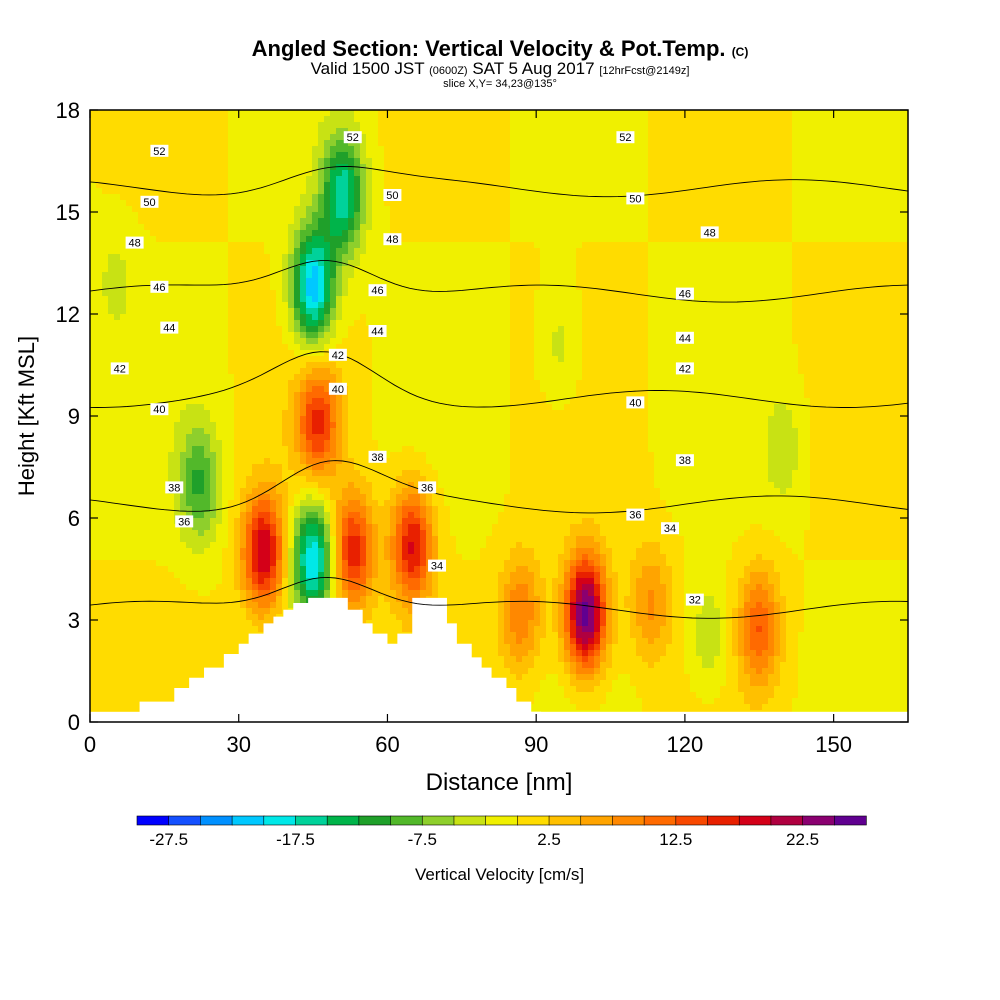  I want to click on valid-zulu: (0600Z), so click(448, 71).